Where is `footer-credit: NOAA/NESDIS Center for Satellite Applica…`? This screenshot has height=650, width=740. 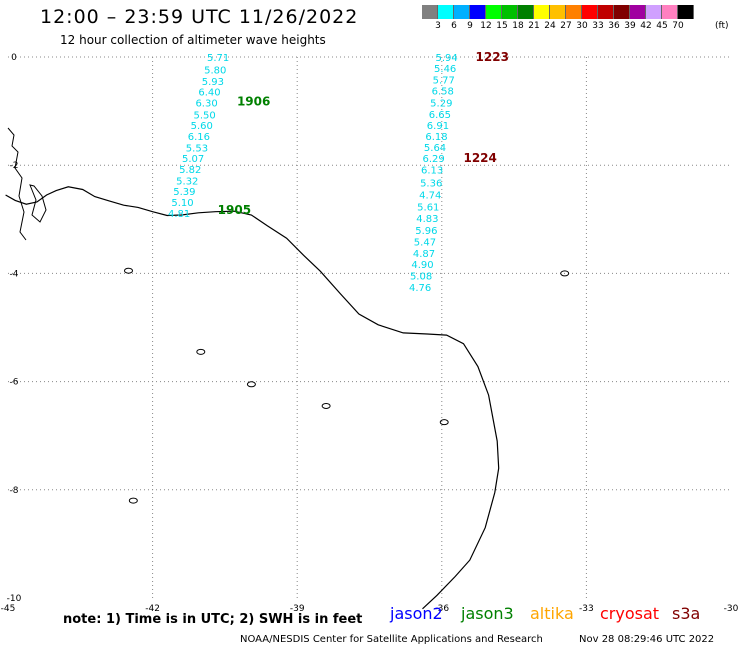 footer-credit: NOAA/NESDIS Center for Satellite Applica… is located at coordinates (391, 639).